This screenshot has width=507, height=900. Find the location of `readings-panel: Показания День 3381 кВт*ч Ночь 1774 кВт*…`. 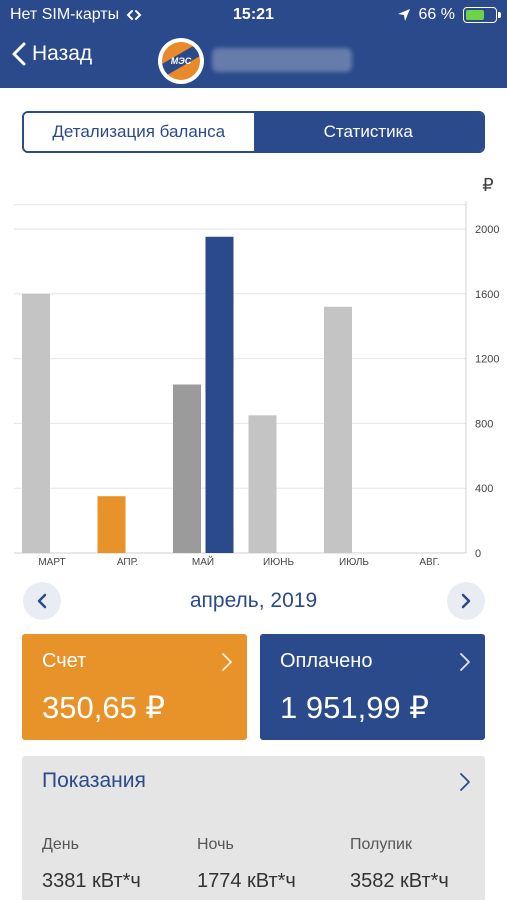

readings-panel: Показания День 3381 кВт*ч Ночь 1774 кВт*… is located at coordinates (253, 828).